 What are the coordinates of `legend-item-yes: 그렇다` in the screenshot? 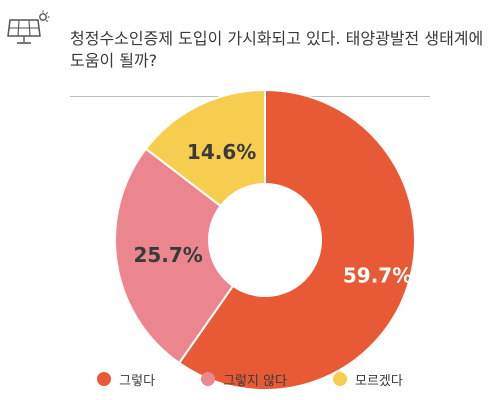 It's located at (126, 379).